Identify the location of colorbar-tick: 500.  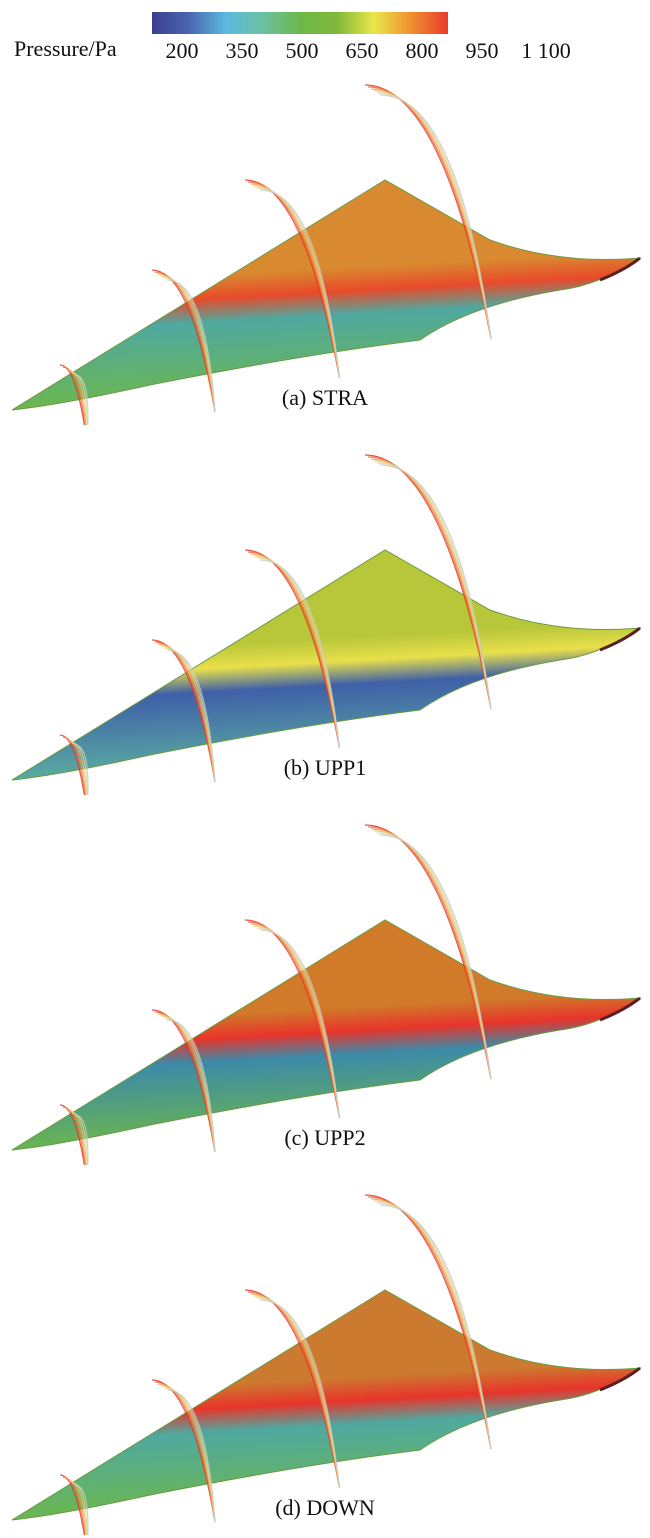
(302, 50).